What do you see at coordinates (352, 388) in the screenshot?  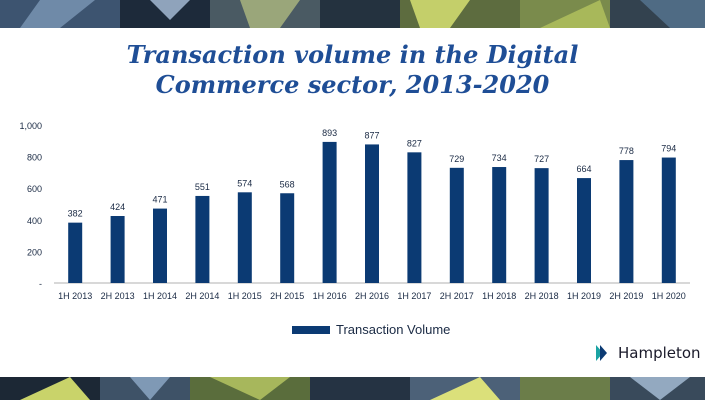 I see `decorative-banner-bottom` at bounding box center [352, 388].